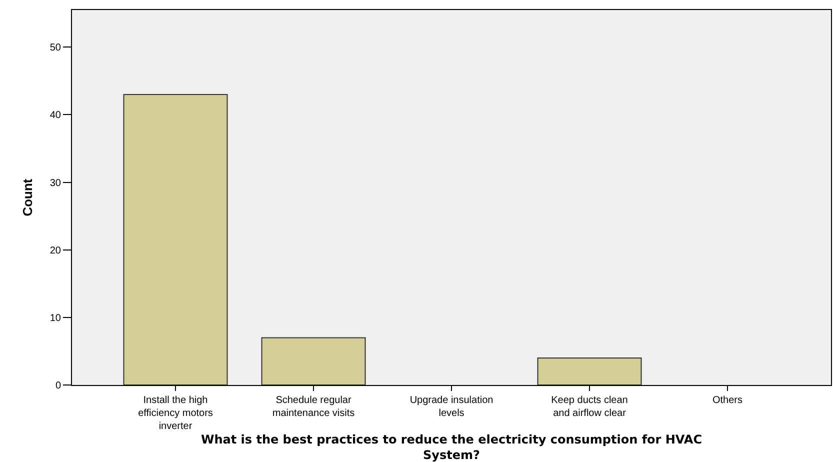  What do you see at coordinates (451, 447) in the screenshot?
I see `x-axis-title: What is the best practices to reduce the electricity consumption for HVAC System?` at bounding box center [451, 447].